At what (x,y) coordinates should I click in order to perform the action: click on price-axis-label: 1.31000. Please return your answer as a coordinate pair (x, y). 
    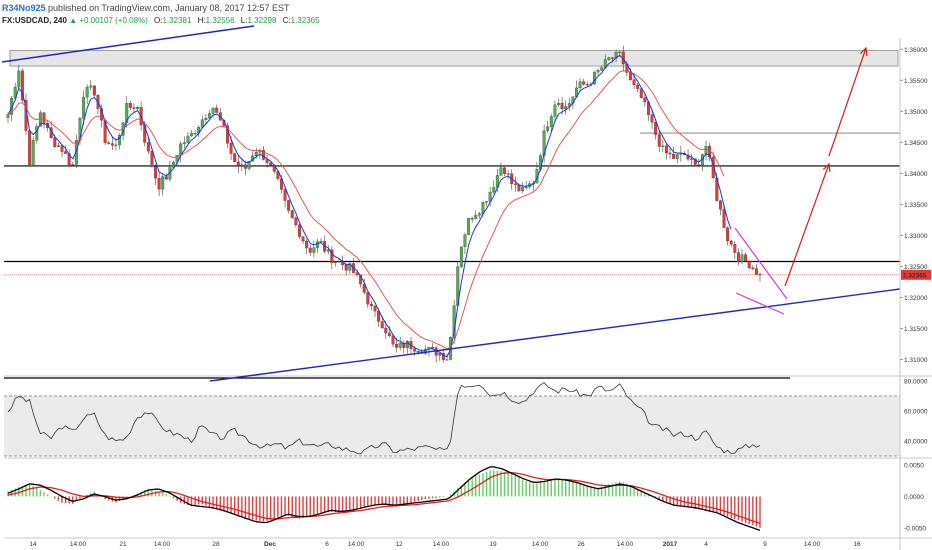
    Looking at the image, I should click on (916, 360).